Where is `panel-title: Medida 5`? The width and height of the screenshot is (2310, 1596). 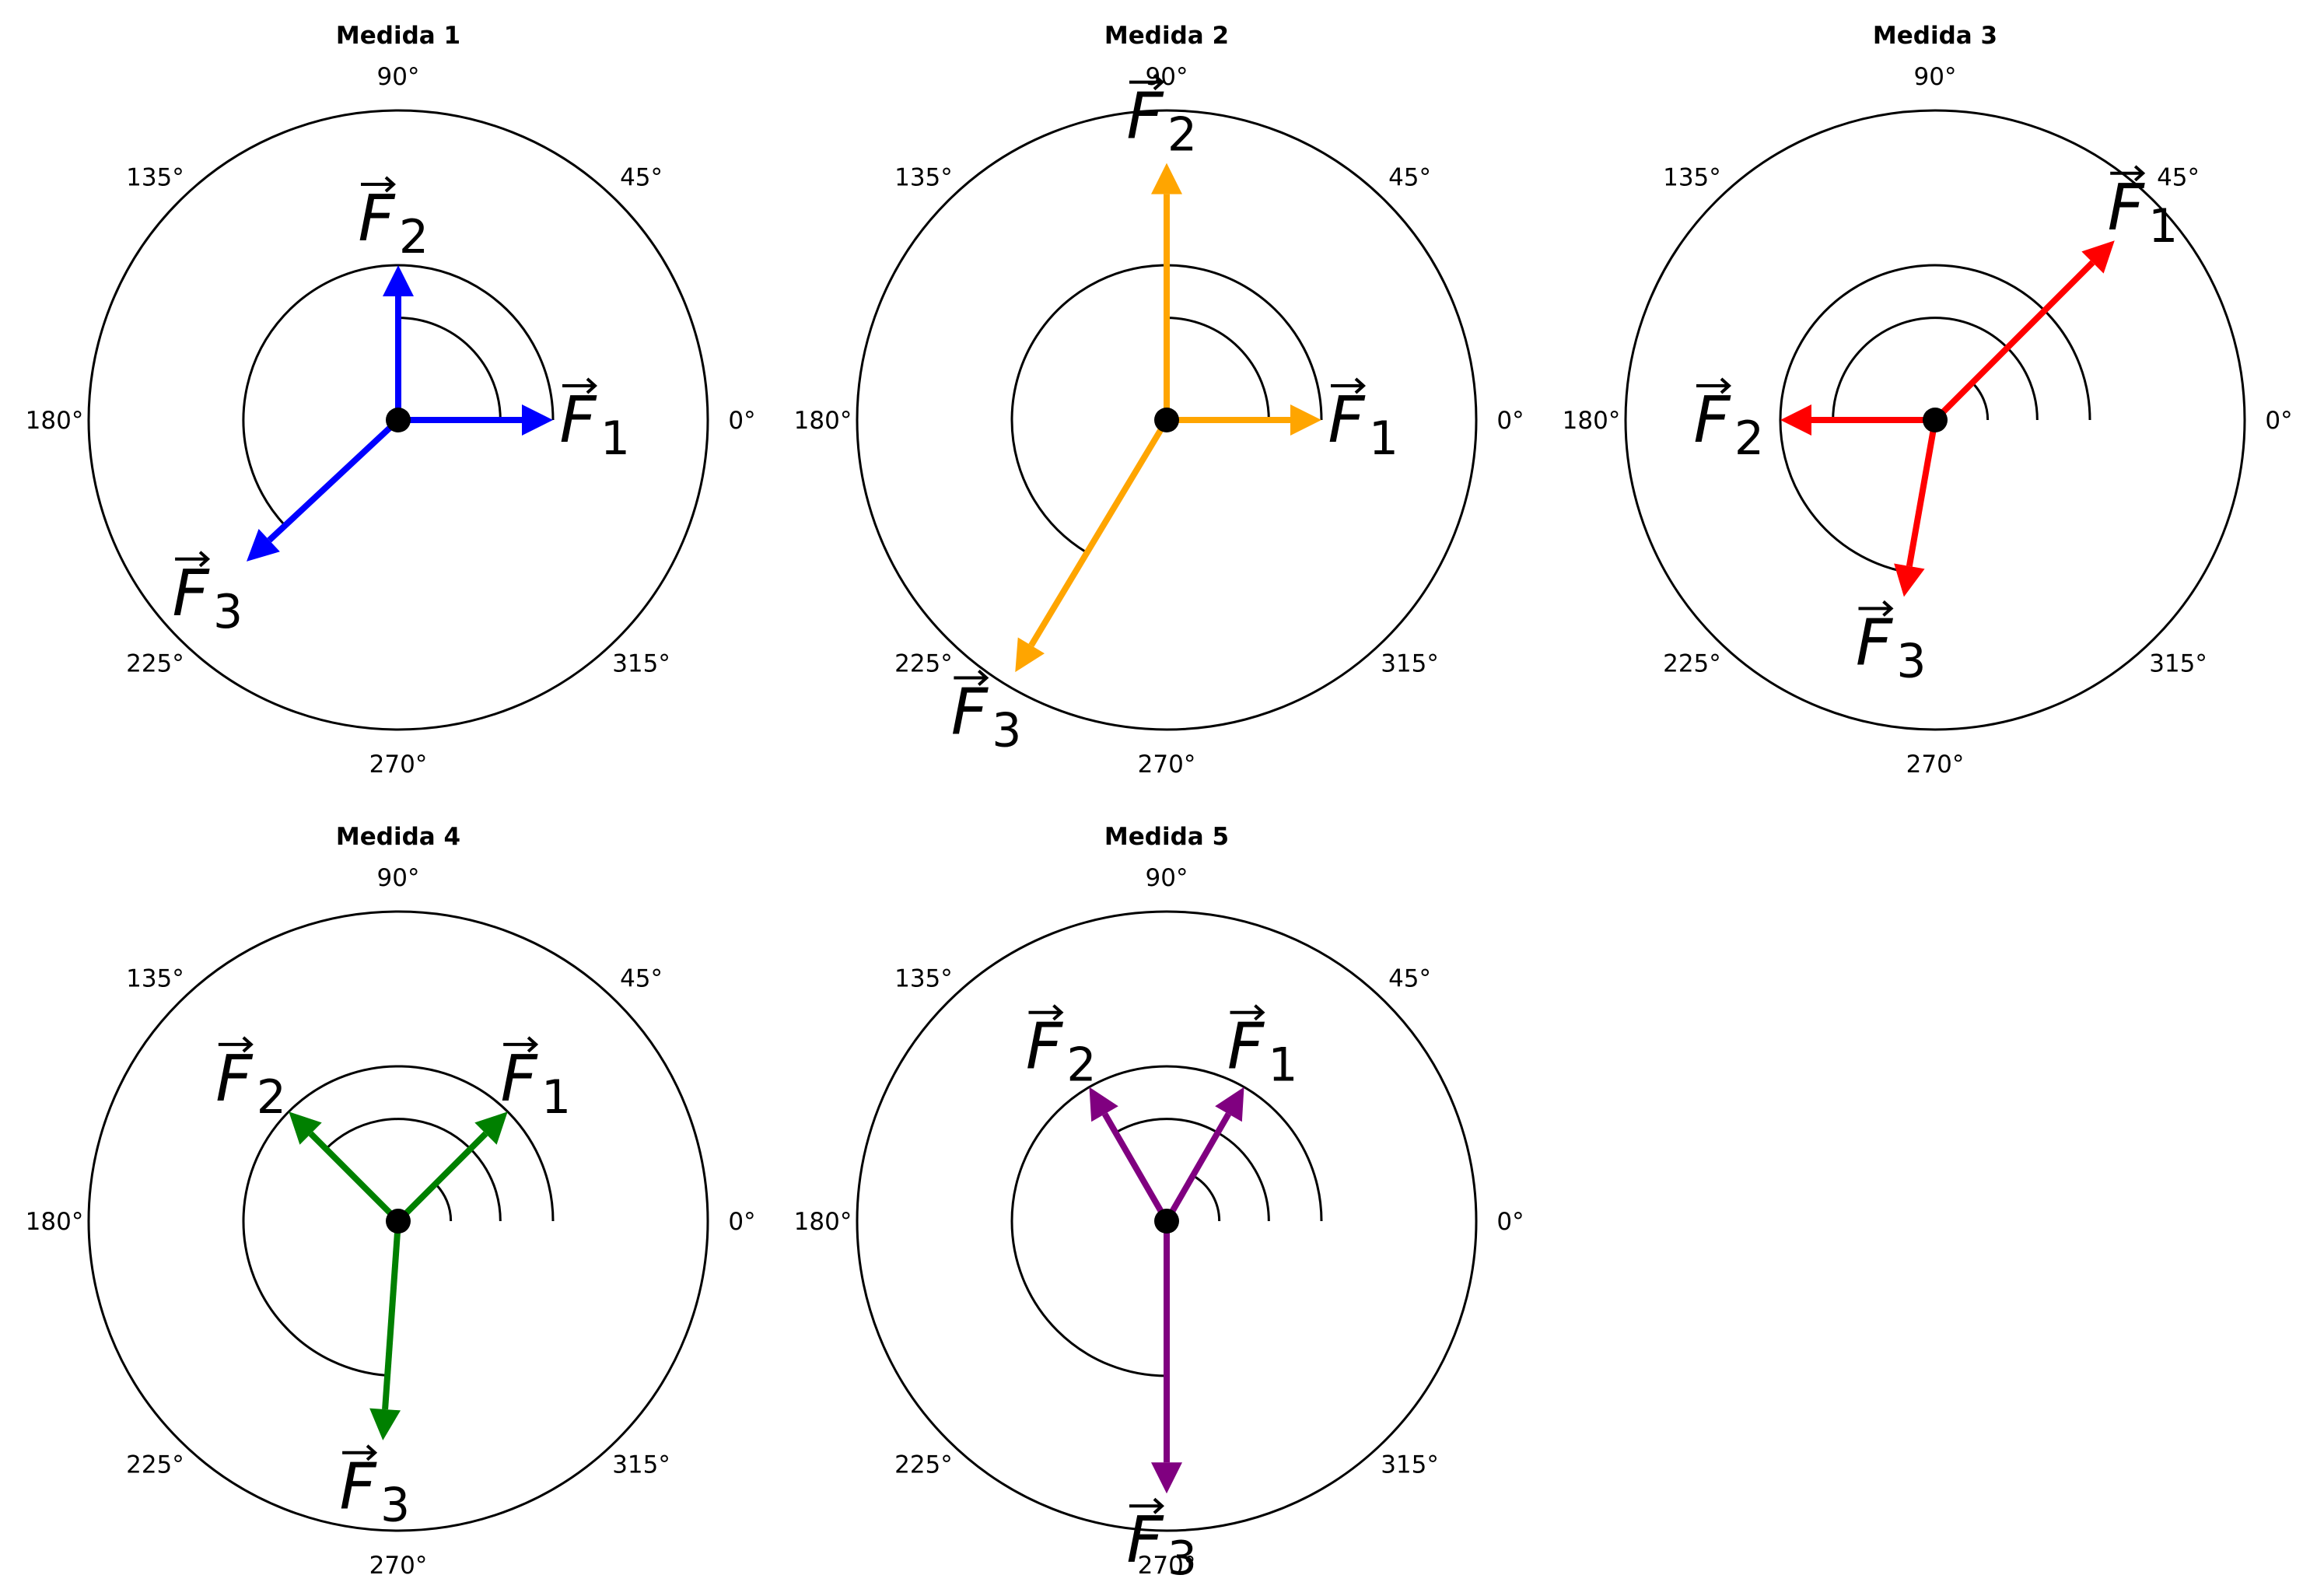
panel-title: Medida 5 is located at coordinates (1167, 837).